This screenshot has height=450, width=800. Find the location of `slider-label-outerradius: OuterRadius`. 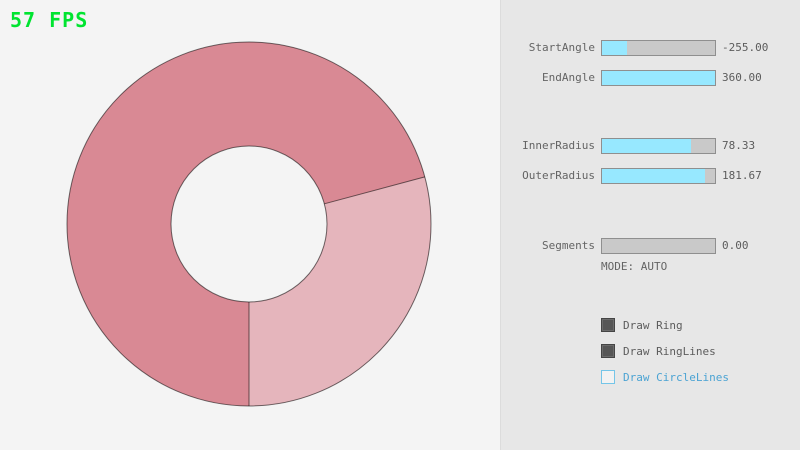

slider-label-outerradius: OuterRadius is located at coordinates (558, 175).